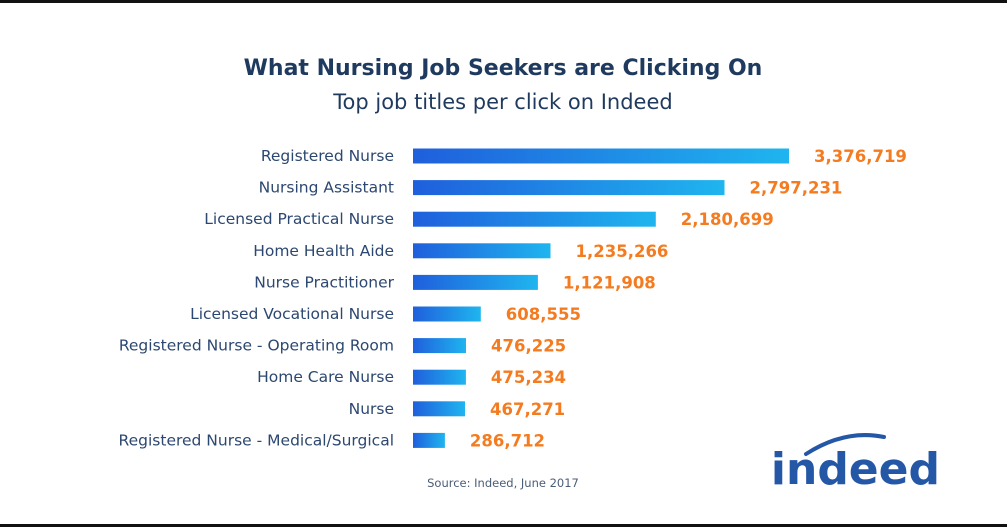 The width and height of the screenshot is (1007, 530). I want to click on category-label: Registered Nurse, so click(327, 156).